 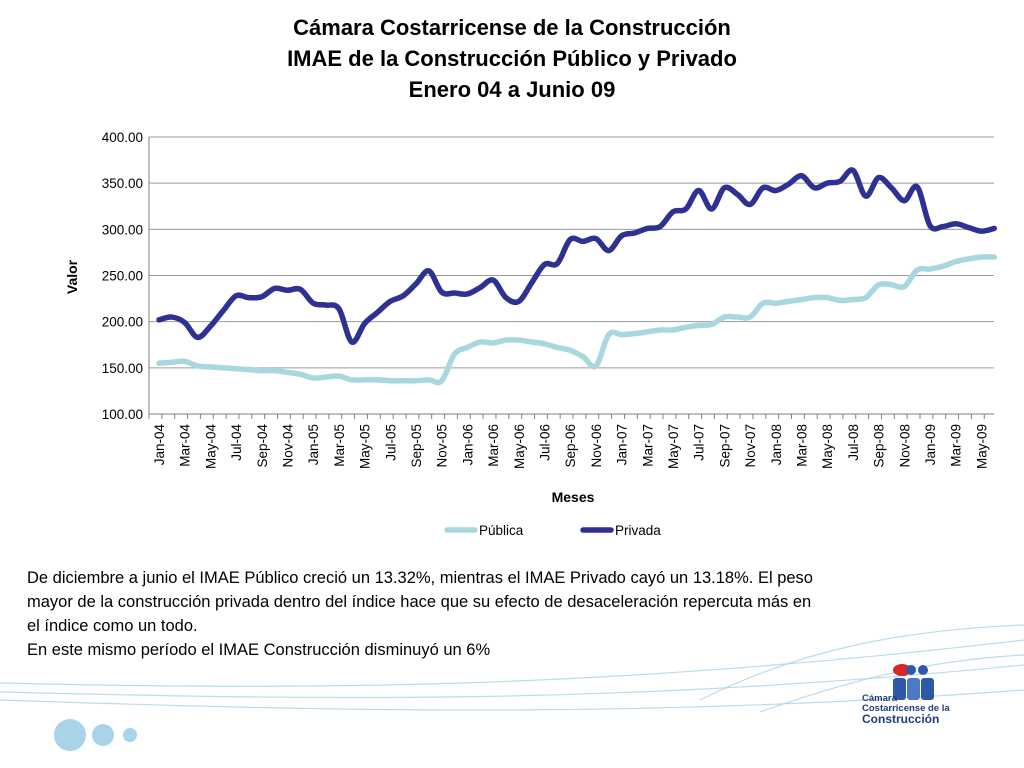 What do you see at coordinates (552, 530) in the screenshot?
I see `chart-legend: Pública Privada` at bounding box center [552, 530].